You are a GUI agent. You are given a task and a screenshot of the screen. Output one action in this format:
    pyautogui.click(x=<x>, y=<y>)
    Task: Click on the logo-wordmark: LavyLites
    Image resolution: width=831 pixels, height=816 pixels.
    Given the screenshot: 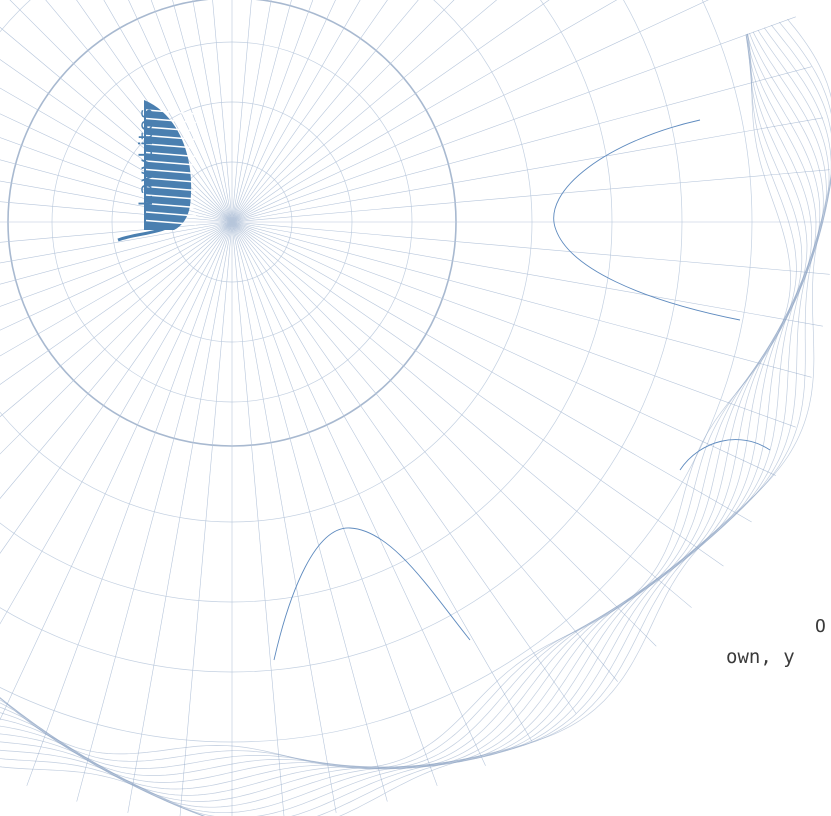 What is the action you would take?
    pyautogui.click(x=146, y=157)
    